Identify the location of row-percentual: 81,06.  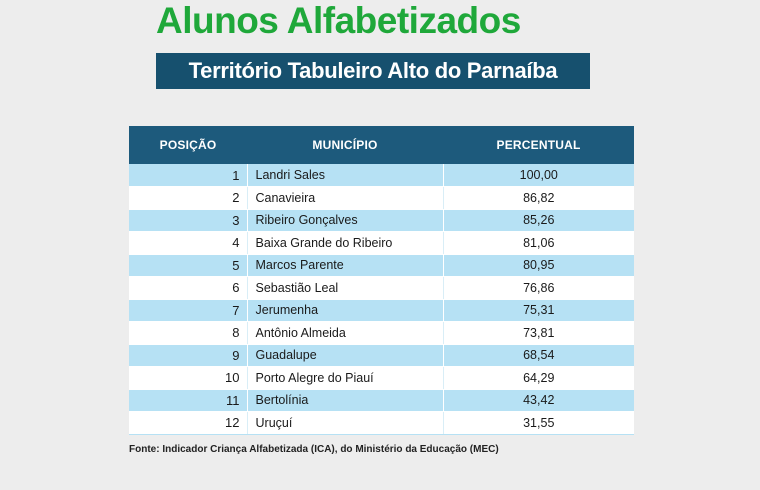
(538, 243).